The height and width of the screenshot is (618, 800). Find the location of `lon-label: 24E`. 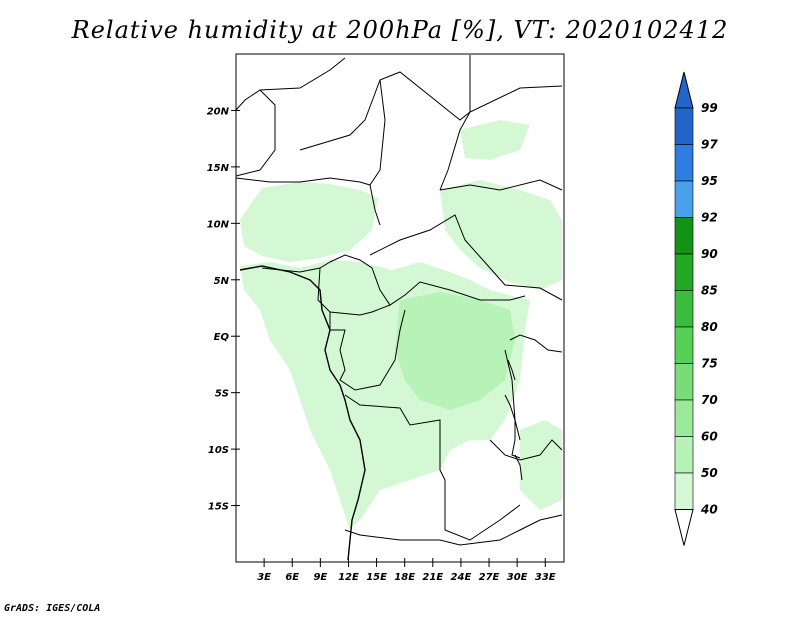

lon-label: 24E is located at coordinates (461, 577).